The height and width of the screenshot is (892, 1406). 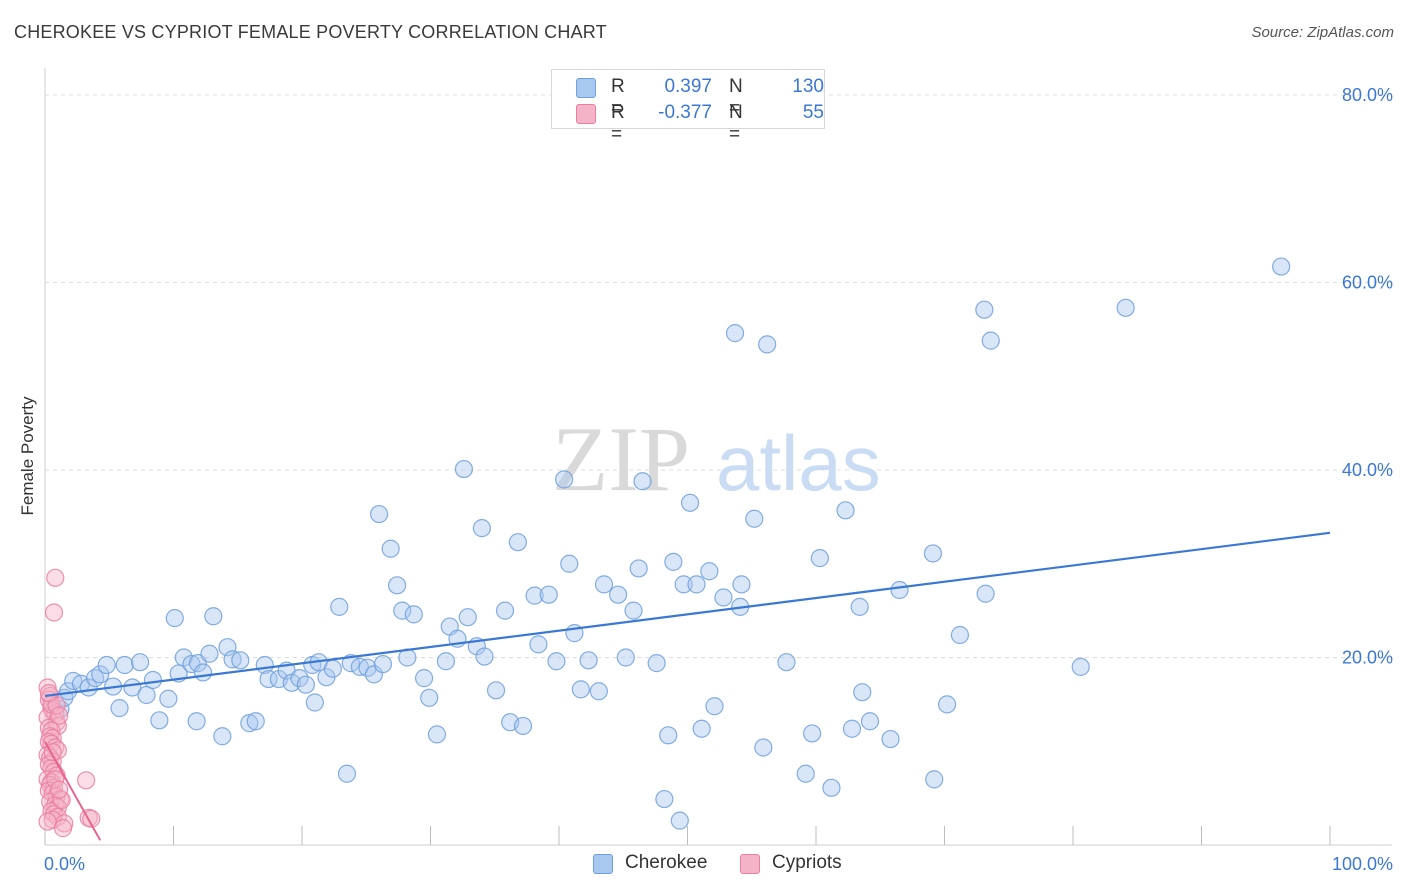 What do you see at coordinates (736, 123) in the screenshot?
I see `n-label: N =` at bounding box center [736, 123].